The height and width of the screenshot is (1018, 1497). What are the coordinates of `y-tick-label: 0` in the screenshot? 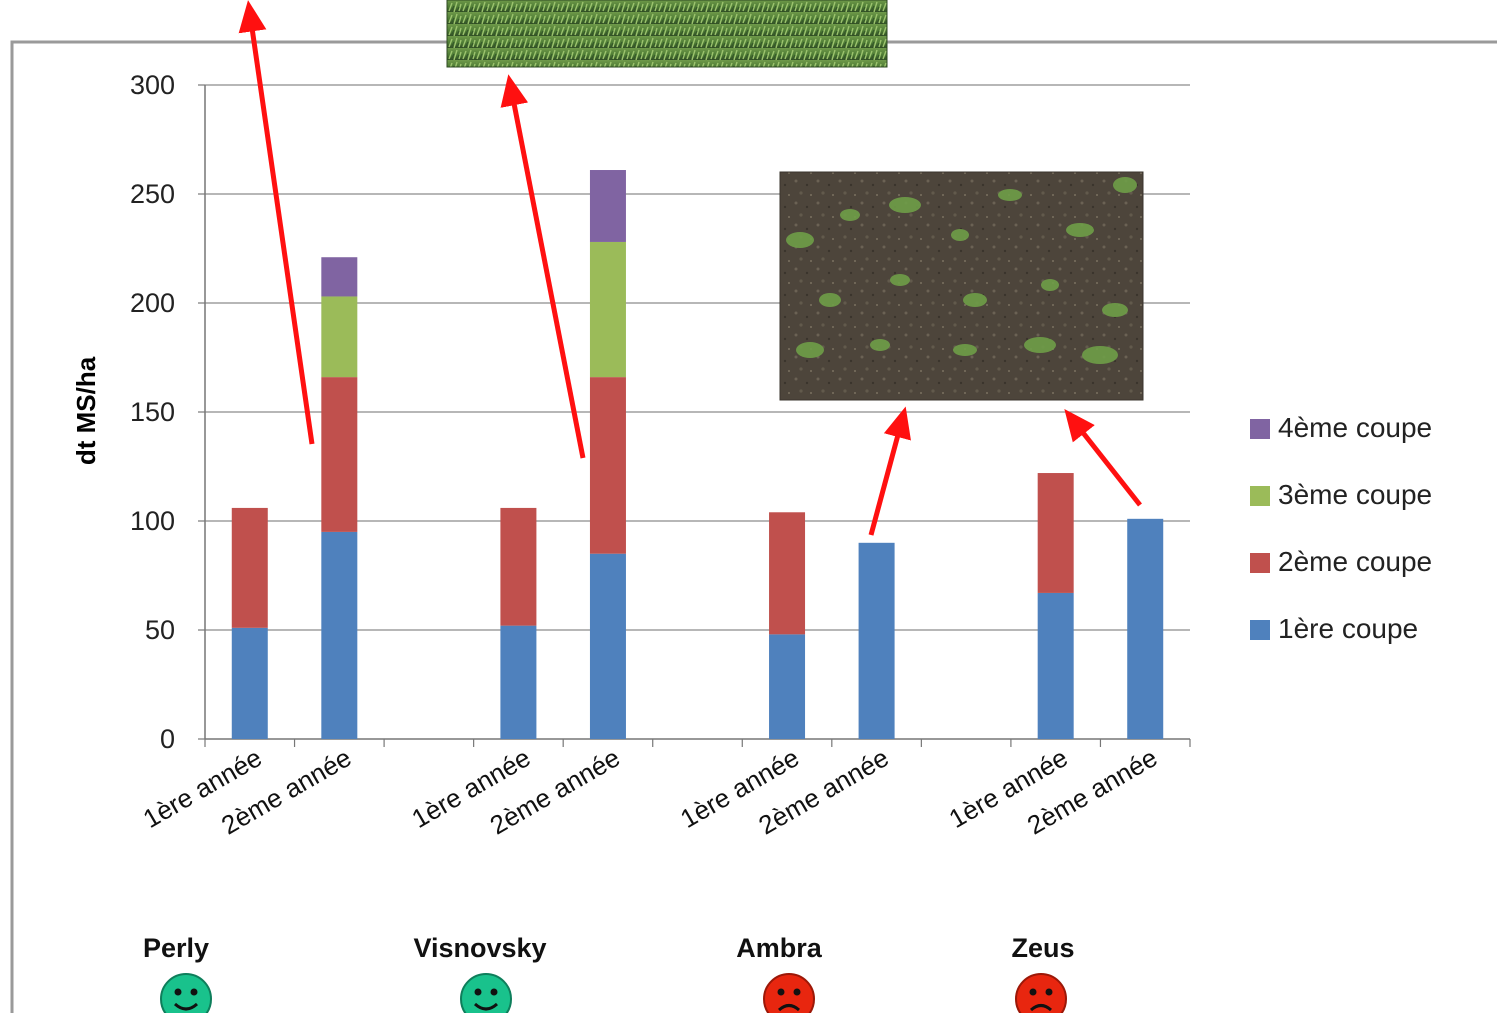 It's located at (167, 739).